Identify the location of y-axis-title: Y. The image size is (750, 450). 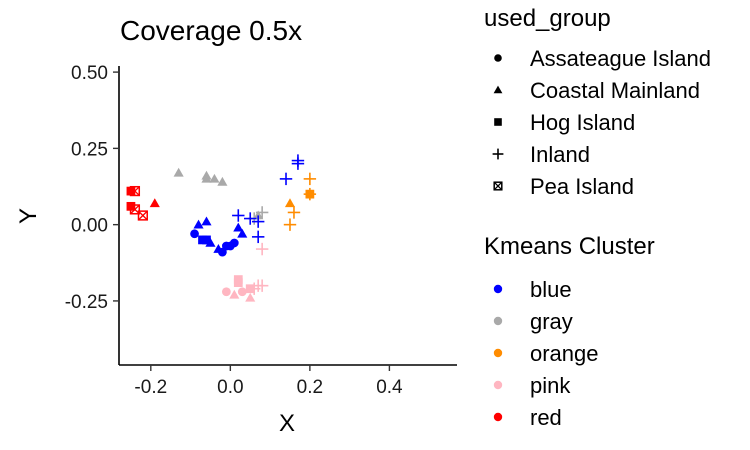
(28, 216).